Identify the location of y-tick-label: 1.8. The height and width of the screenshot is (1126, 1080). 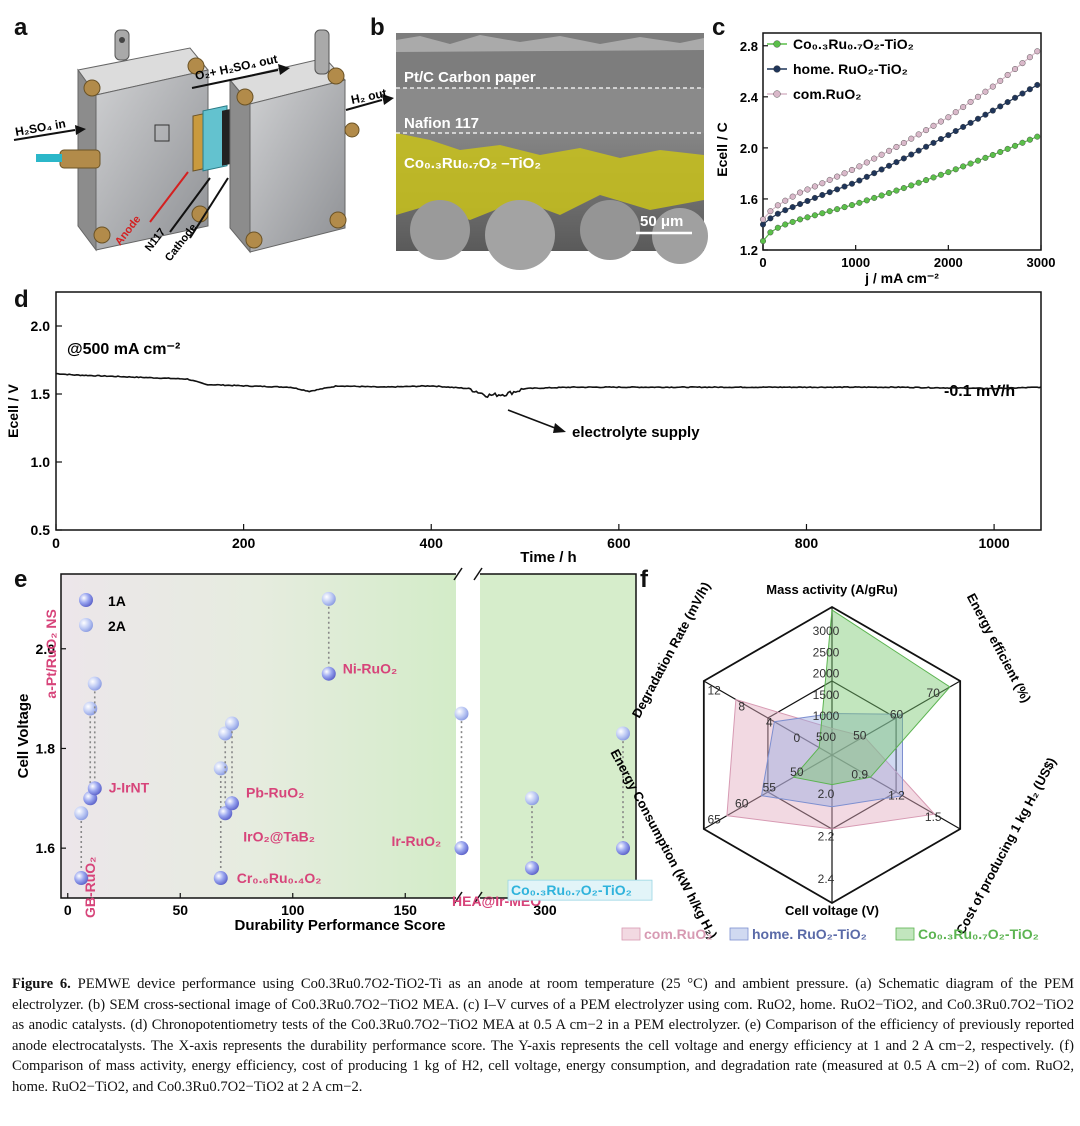
(46, 748).